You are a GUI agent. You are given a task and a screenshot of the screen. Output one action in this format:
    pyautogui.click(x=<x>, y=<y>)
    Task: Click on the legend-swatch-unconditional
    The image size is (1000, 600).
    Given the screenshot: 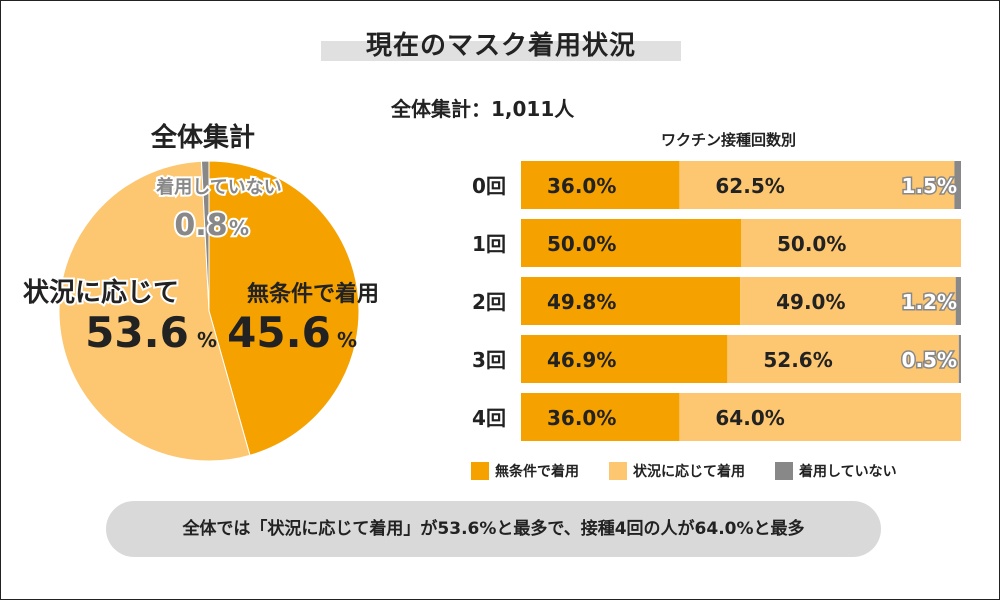 What is the action you would take?
    pyautogui.click(x=480, y=471)
    